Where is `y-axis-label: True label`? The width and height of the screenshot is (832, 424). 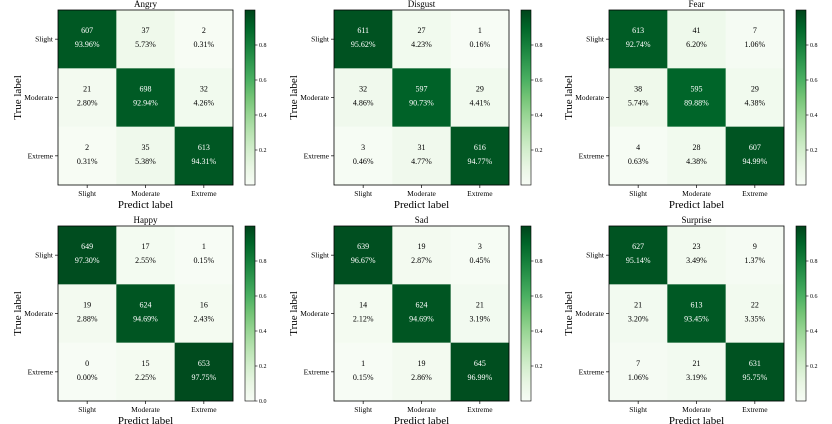 y-axis-label: True label is located at coordinates (294, 313).